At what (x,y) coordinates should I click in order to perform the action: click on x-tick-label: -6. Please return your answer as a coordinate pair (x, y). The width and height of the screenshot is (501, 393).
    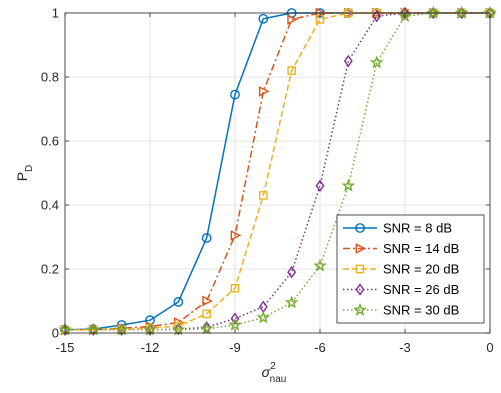
    Looking at the image, I should click on (320, 347).